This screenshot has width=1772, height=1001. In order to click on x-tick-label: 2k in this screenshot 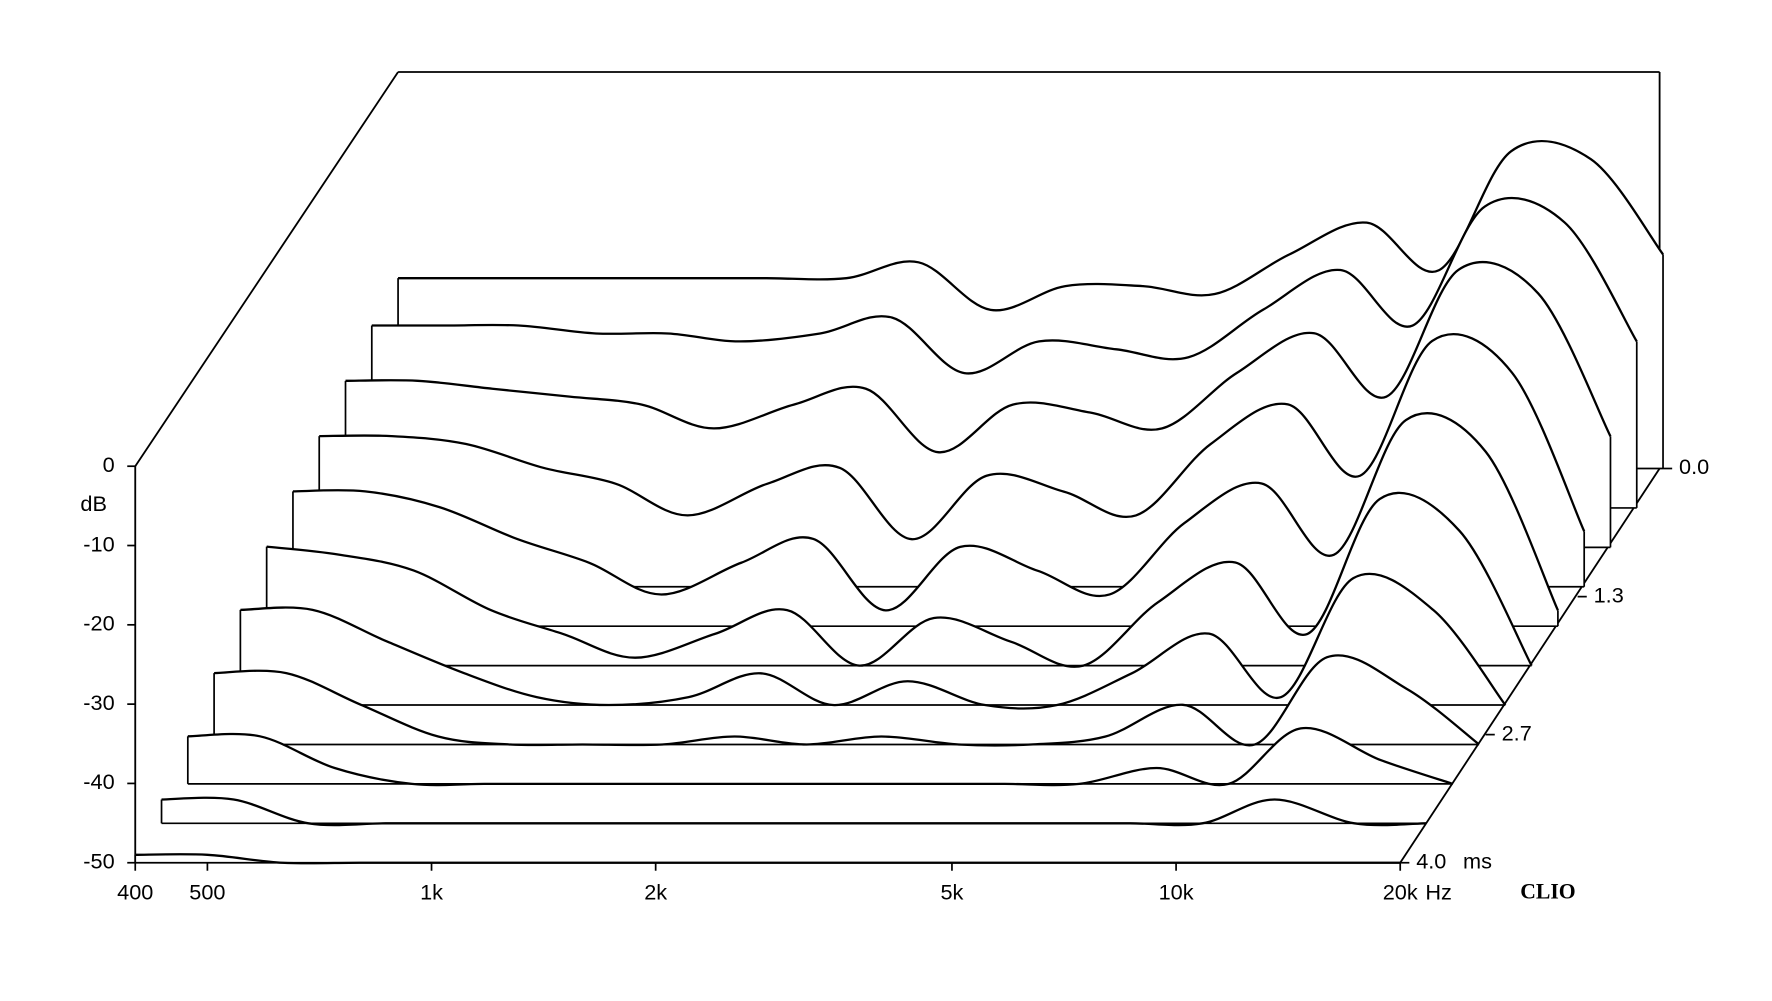, I will do `click(655, 891)`.